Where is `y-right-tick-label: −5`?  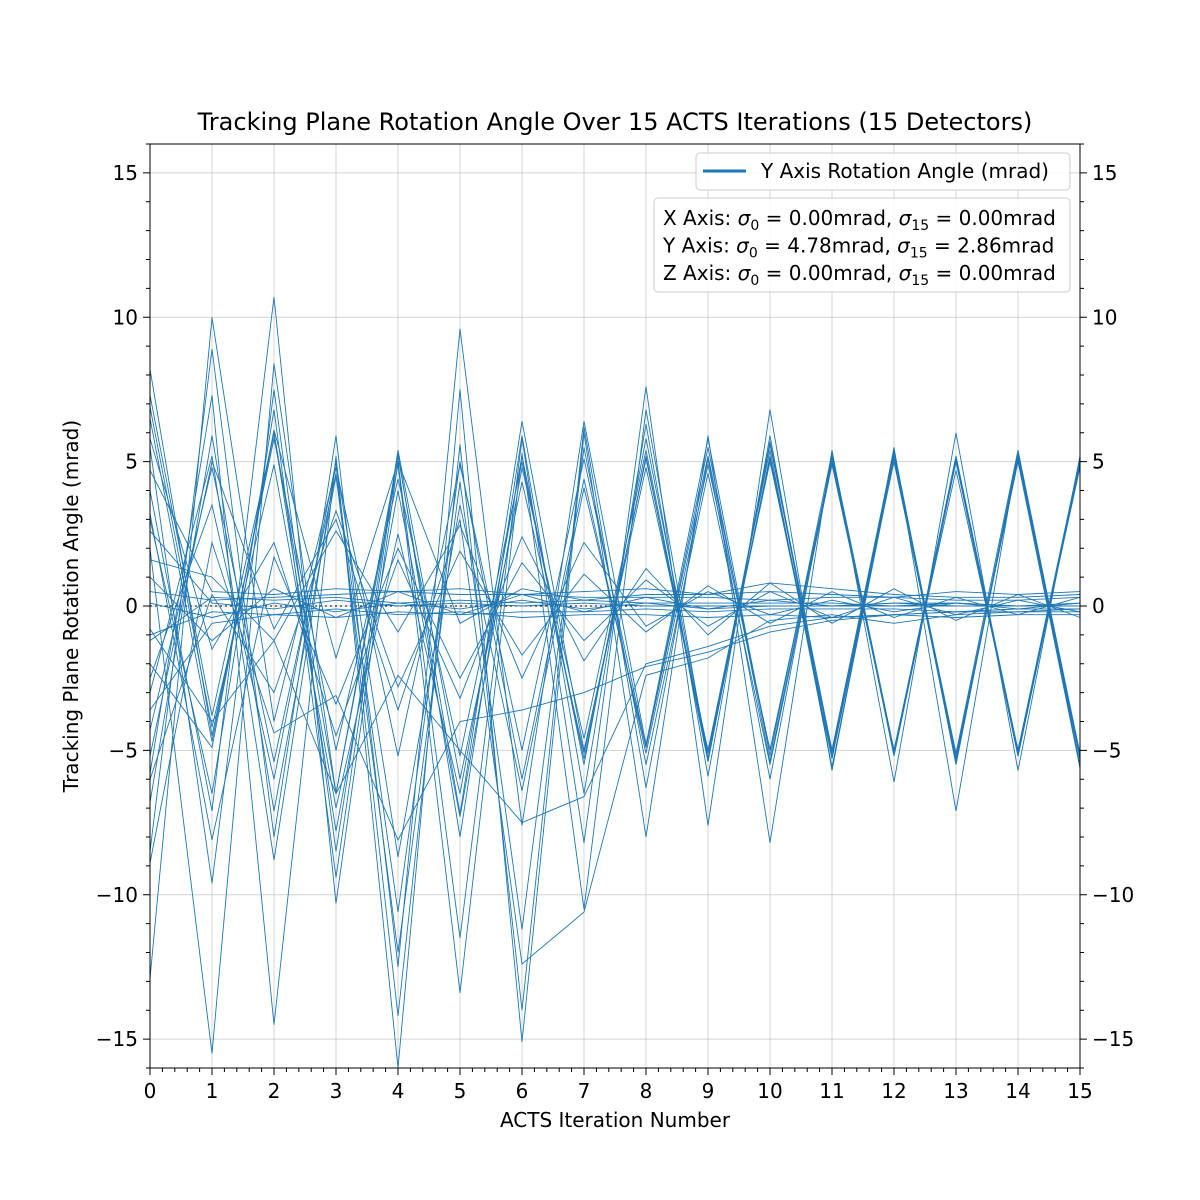
y-right-tick-label: −5 is located at coordinates (1106, 750).